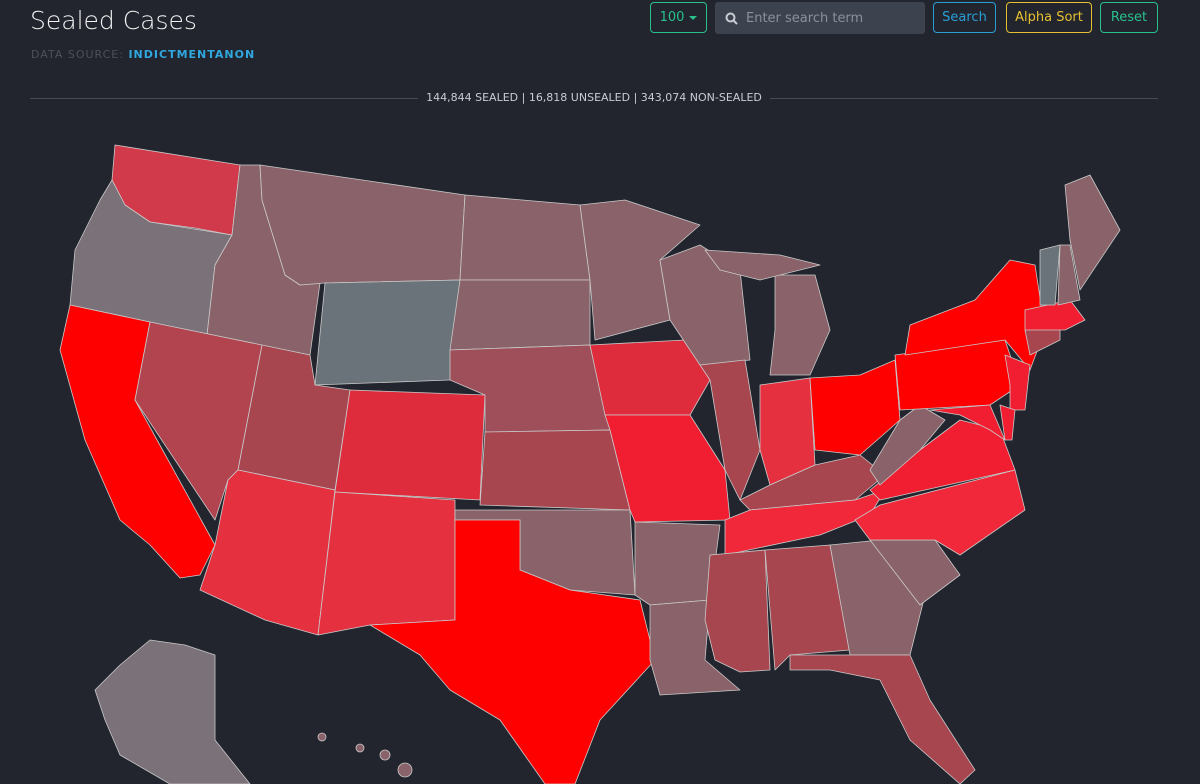 This screenshot has height=784, width=1200. I want to click on search-icon, so click(731, 18).